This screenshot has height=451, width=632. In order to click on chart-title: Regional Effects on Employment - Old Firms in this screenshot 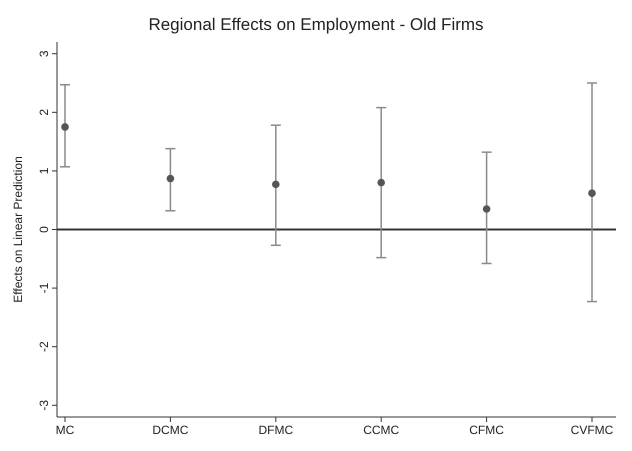, I will do `click(316, 24)`.